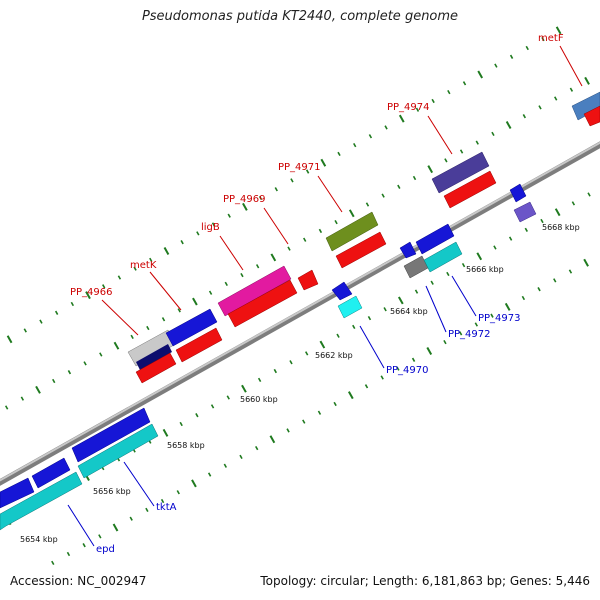 This screenshot has width=600, height=600. I want to click on tick-label: 5660 kbp, so click(259, 399).